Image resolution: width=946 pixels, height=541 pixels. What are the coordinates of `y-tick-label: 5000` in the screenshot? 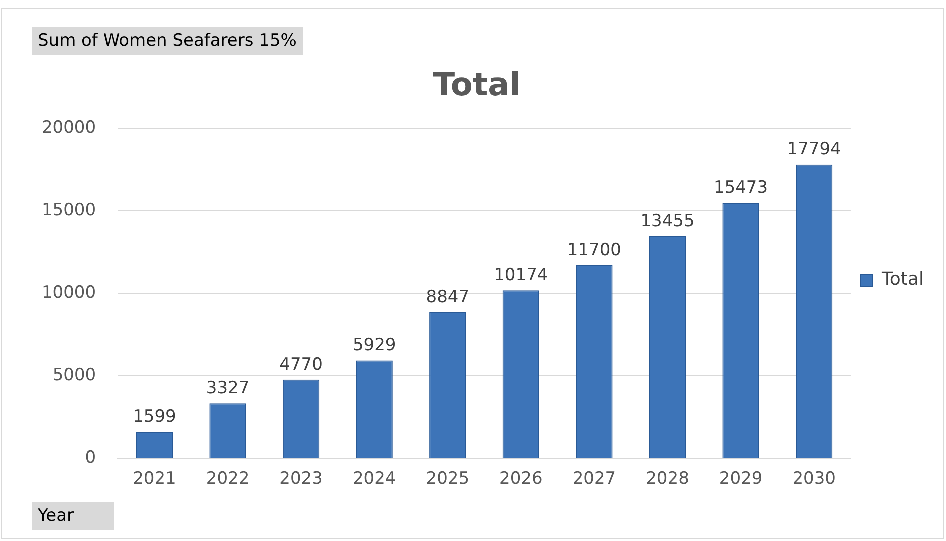 It's located at (74, 375).